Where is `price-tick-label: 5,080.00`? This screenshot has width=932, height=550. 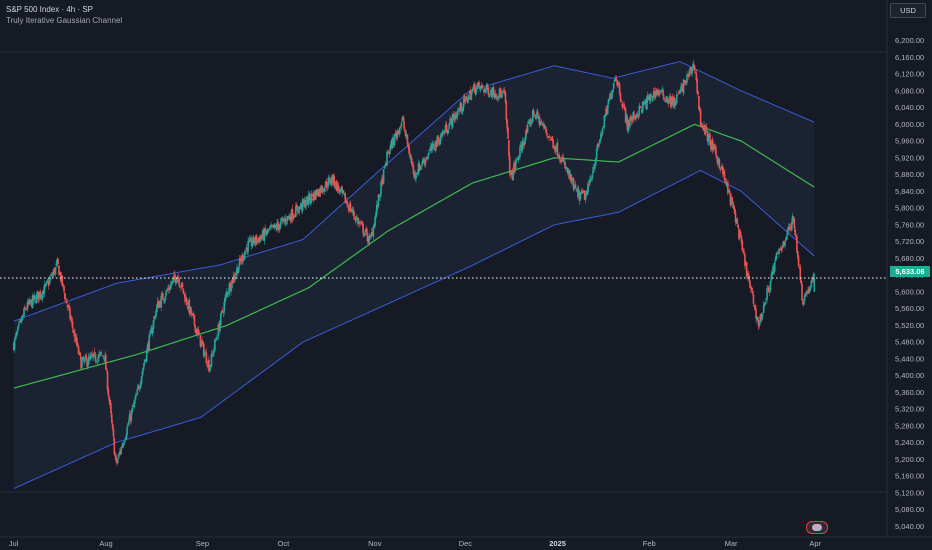 price-tick-label: 5,080.00 is located at coordinates (909, 509).